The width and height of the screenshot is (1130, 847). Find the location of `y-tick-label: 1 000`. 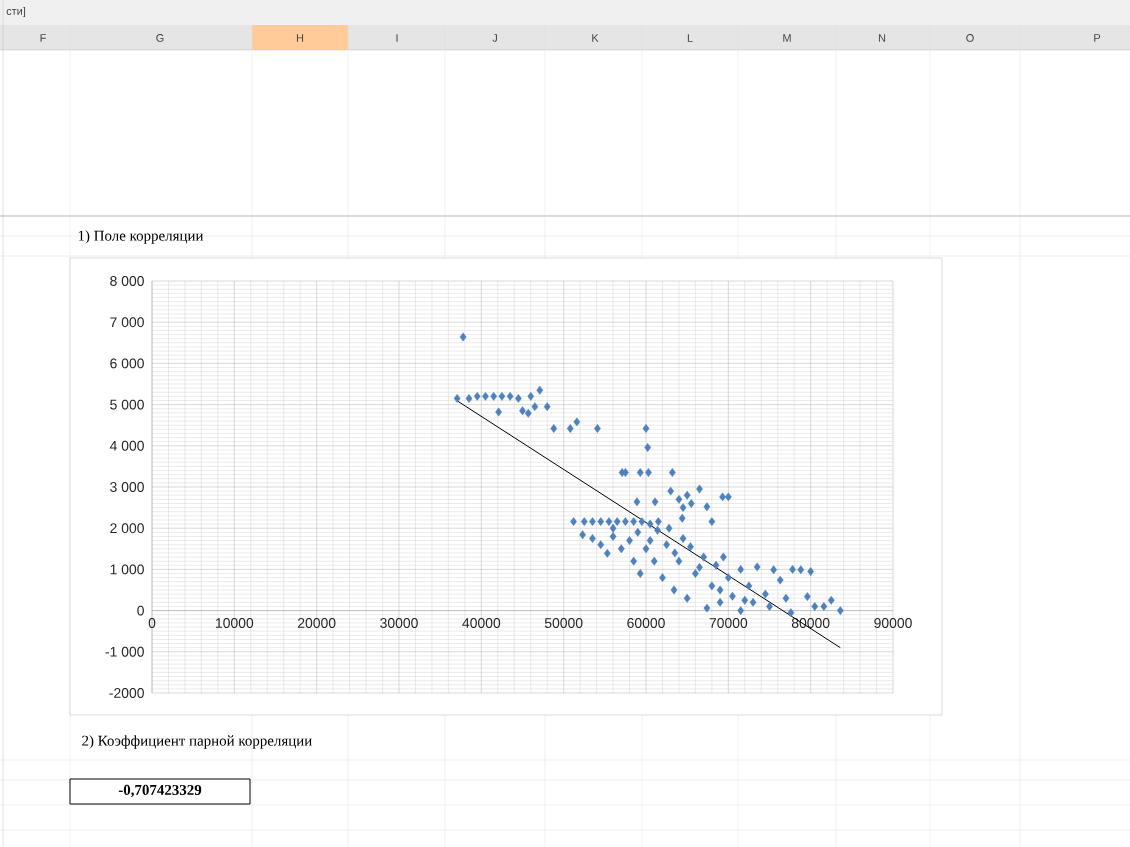

y-tick-label: 1 000 is located at coordinates (127, 569).